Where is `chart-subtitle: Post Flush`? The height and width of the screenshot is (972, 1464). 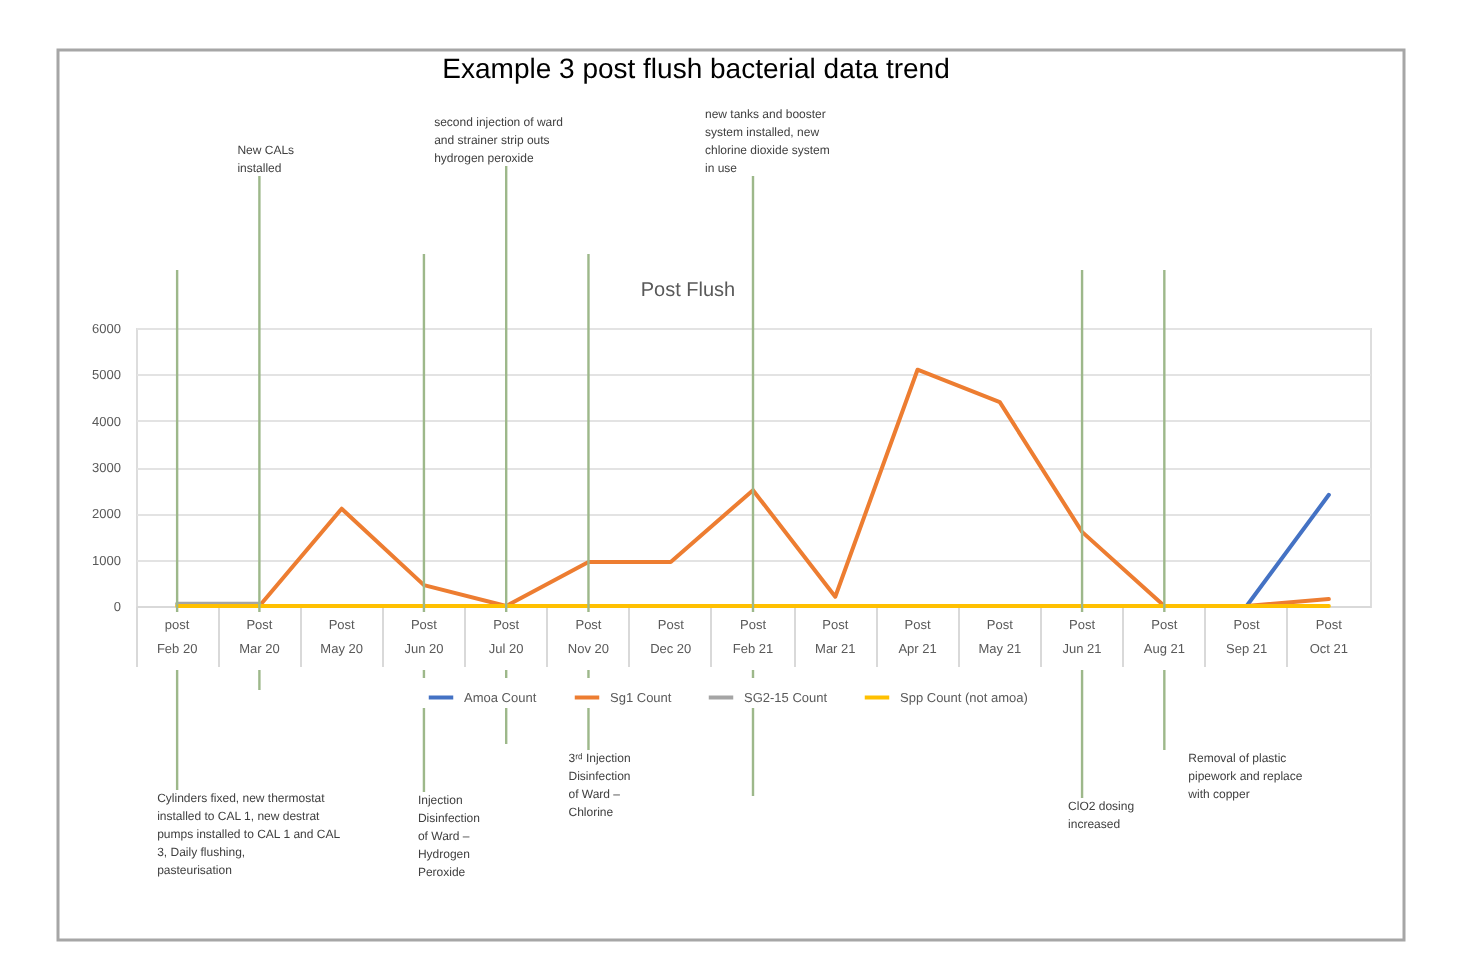 chart-subtitle: Post Flush is located at coordinates (688, 291).